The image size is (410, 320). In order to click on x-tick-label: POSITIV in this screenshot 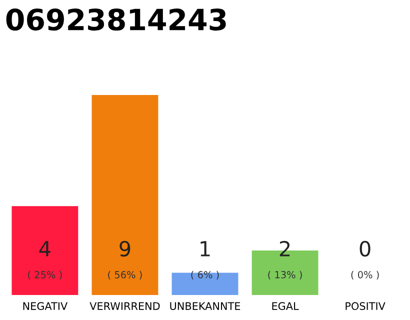, I will do `click(366, 306)`.